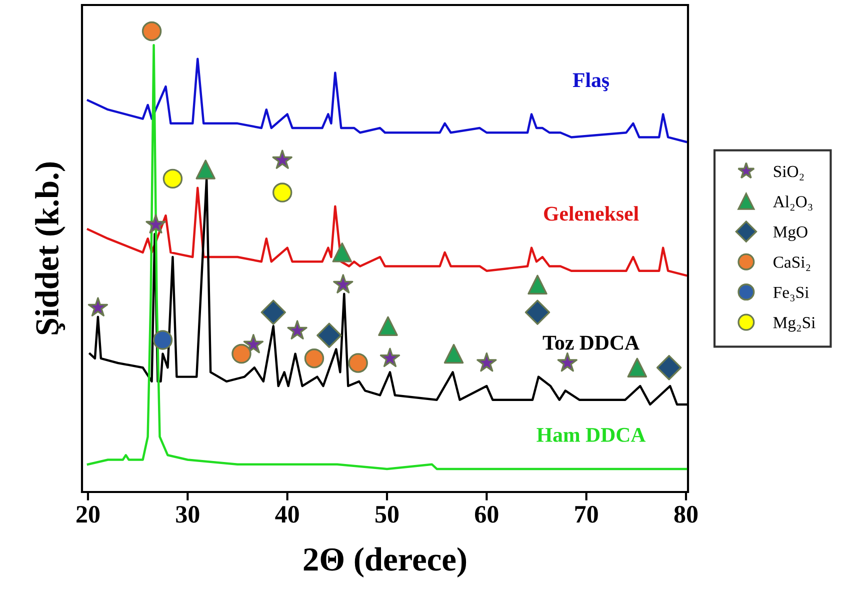  What do you see at coordinates (591, 82) in the screenshot?
I see `series-label: Flaş` at bounding box center [591, 82].